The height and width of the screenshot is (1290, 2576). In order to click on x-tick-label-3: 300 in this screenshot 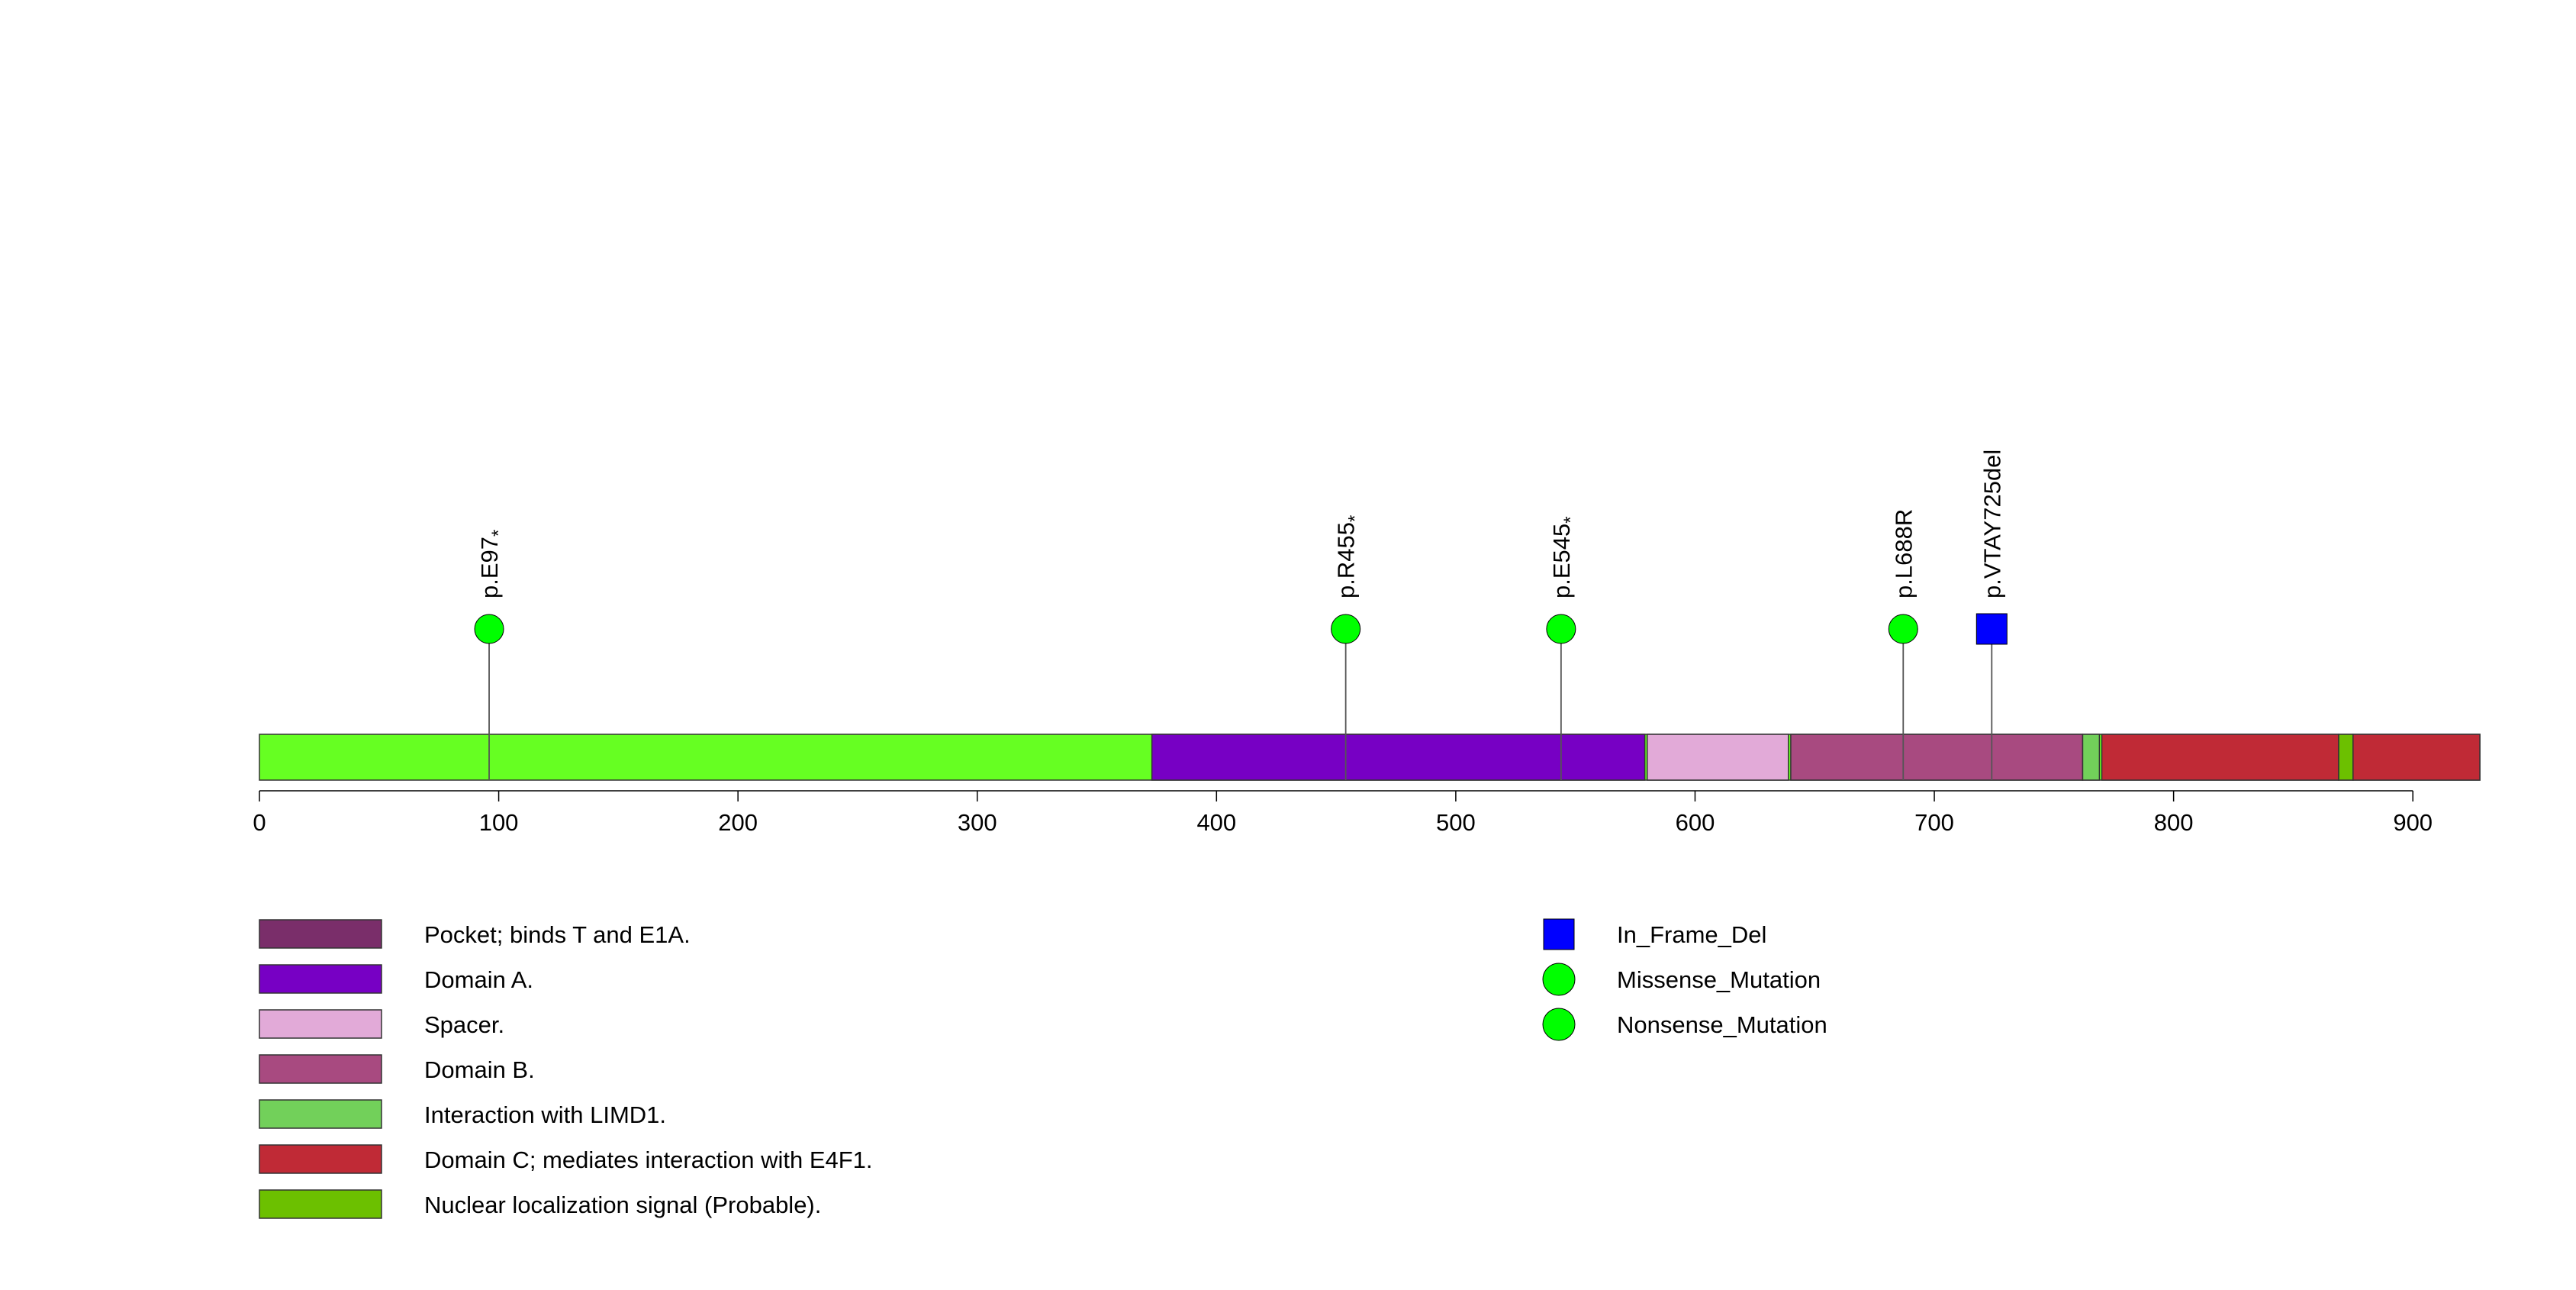, I will do `click(977, 822)`.